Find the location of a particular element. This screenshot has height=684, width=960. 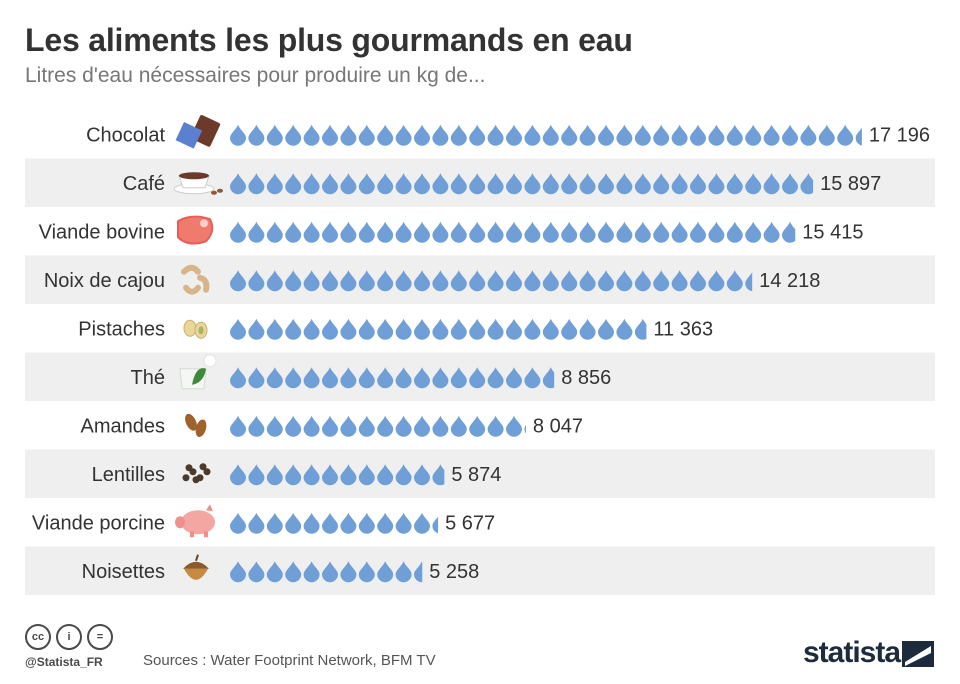

no-derivatives-icon: = is located at coordinates (100, 637).